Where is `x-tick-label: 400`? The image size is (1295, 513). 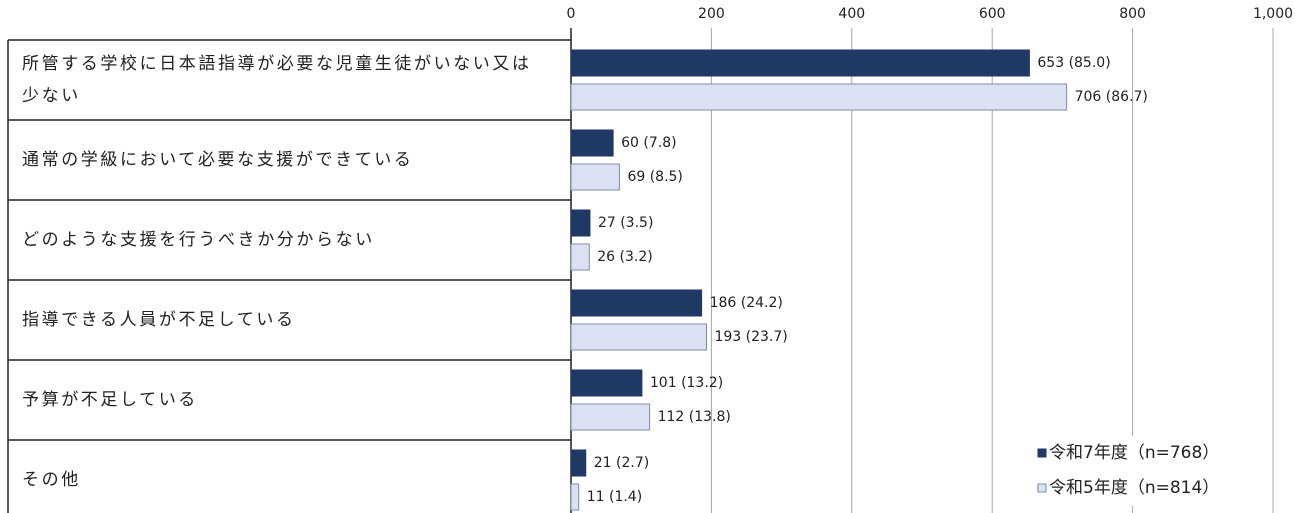
x-tick-label: 400 is located at coordinates (851, 14).